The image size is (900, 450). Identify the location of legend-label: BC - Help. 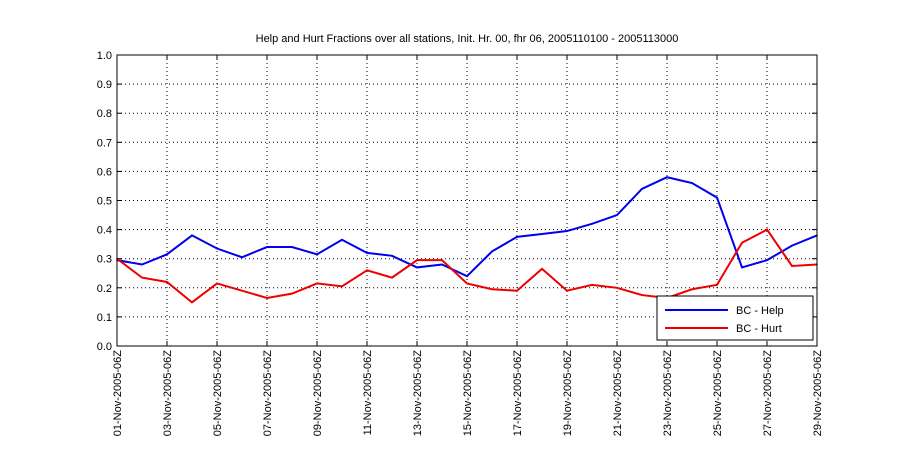
(760, 311).